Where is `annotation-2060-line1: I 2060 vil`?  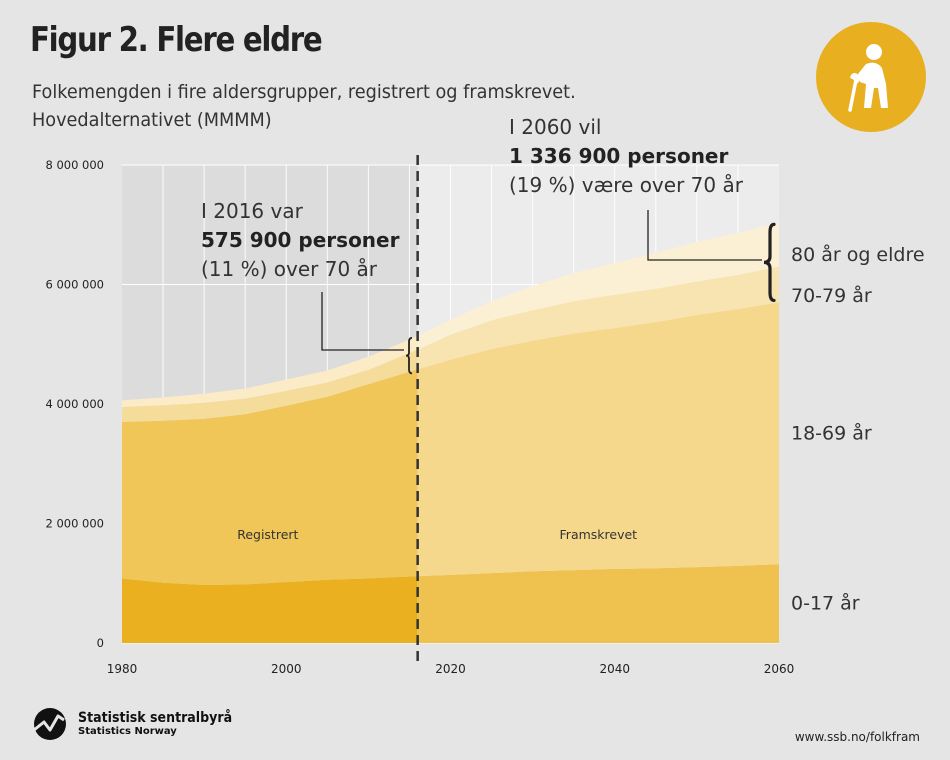 annotation-2060-line1: I 2060 vil is located at coordinates (555, 127).